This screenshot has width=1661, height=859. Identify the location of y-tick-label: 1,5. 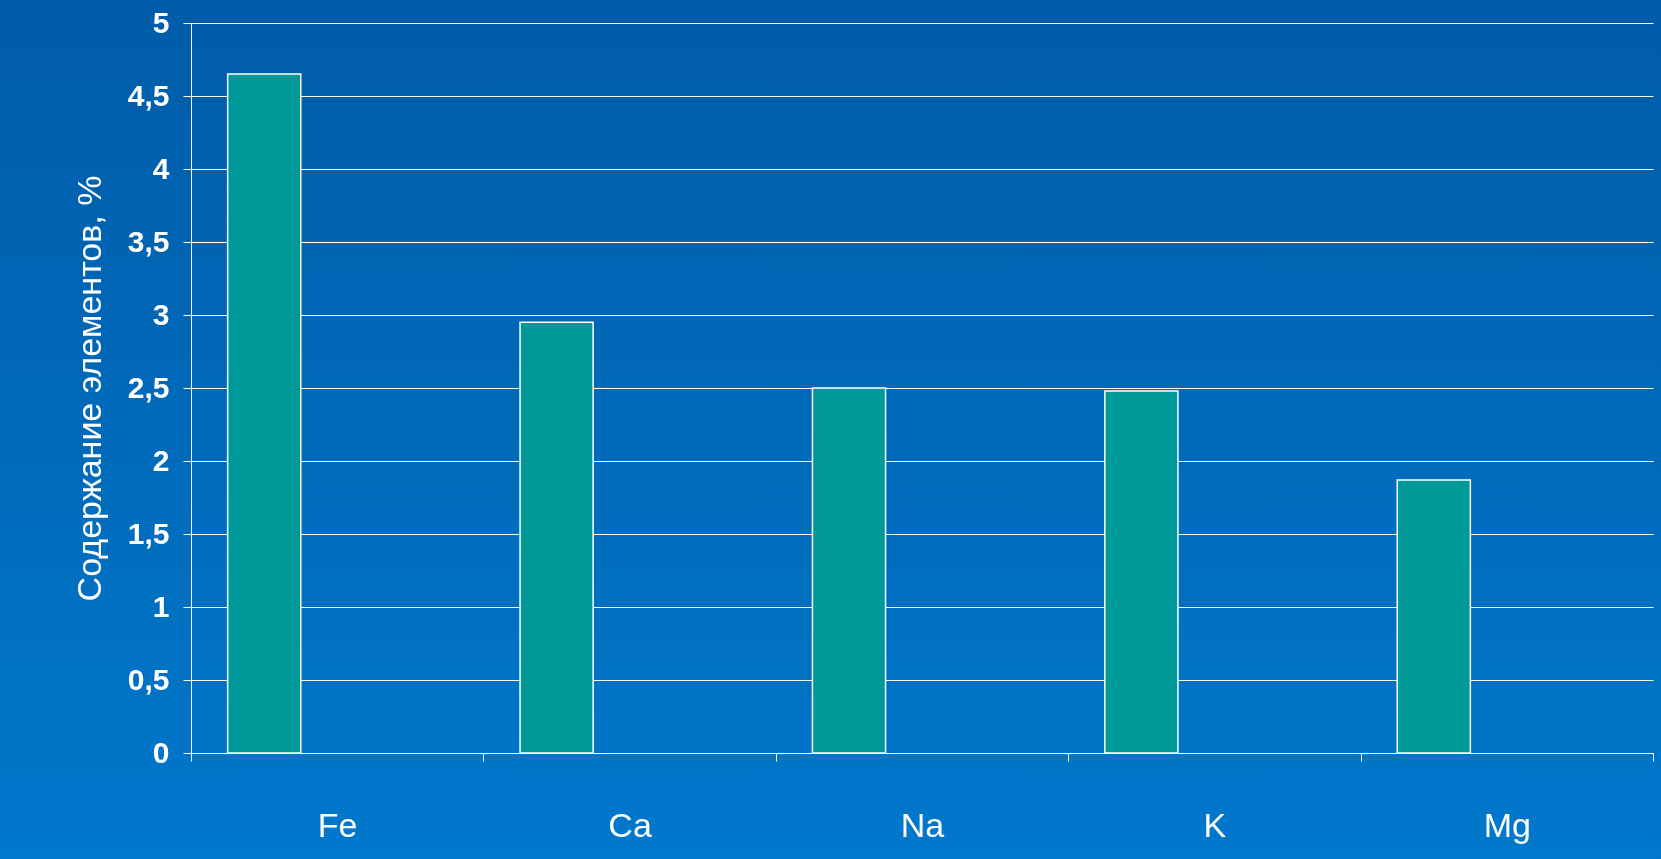
(148, 533).